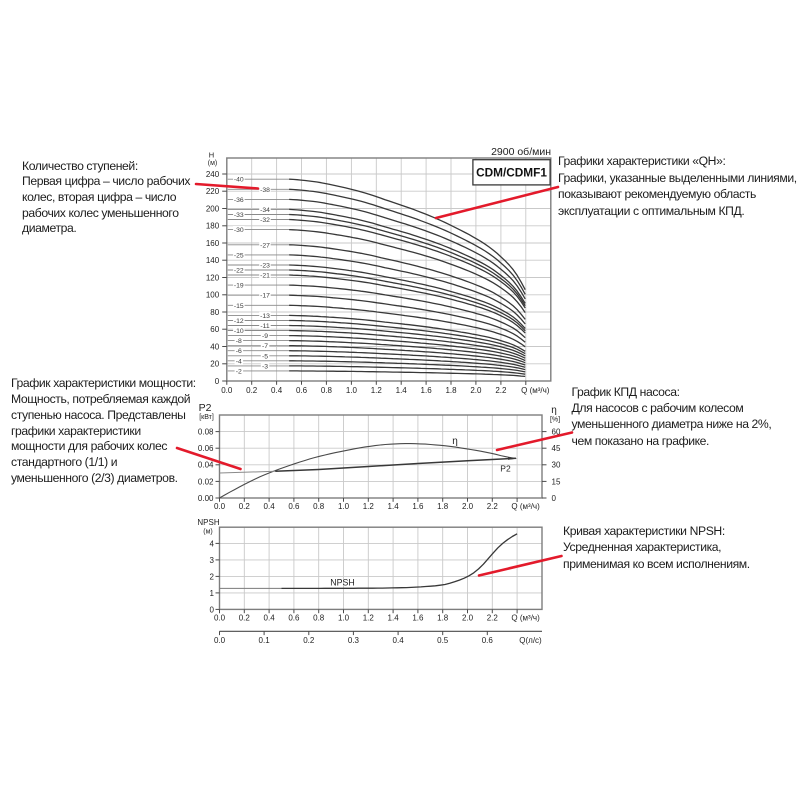 This screenshot has width=800, height=800. What do you see at coordinates (214, 329) in the screenshot?
I see `svg-text: 60` at bounding box center [214, 329].